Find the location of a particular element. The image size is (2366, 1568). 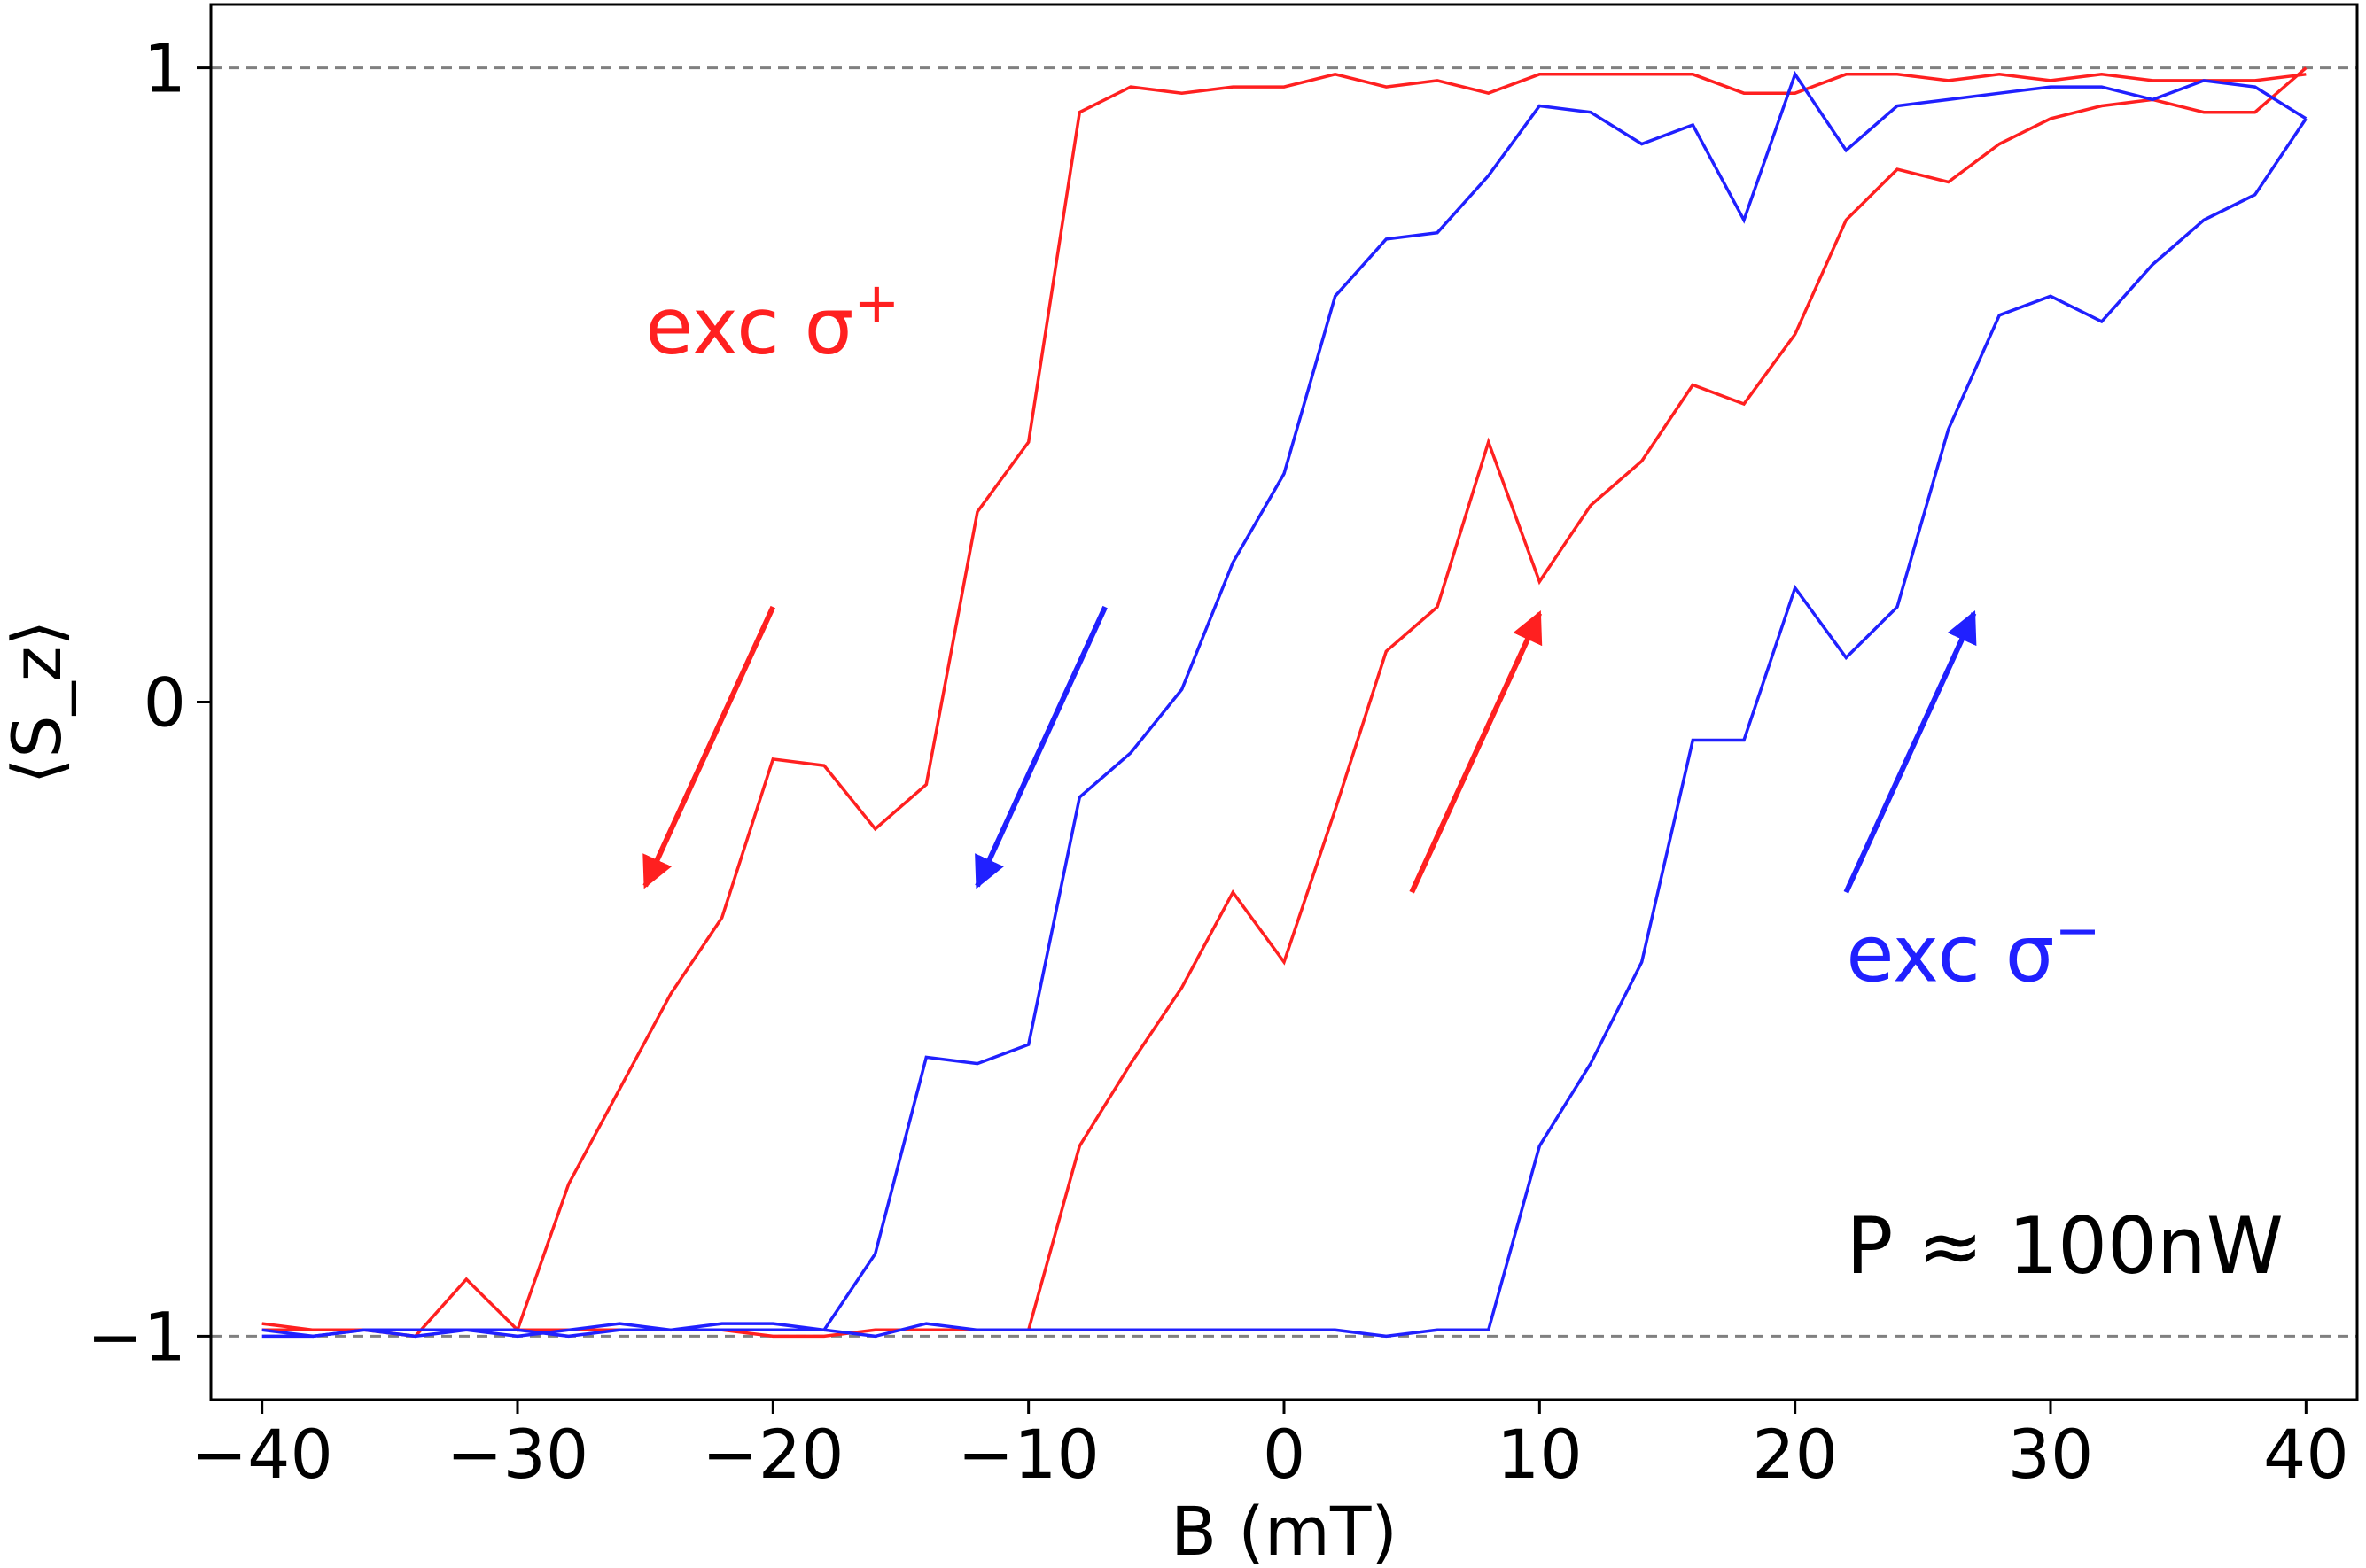

x-tick-label: −10 is located at coordinates (1028, 1454).